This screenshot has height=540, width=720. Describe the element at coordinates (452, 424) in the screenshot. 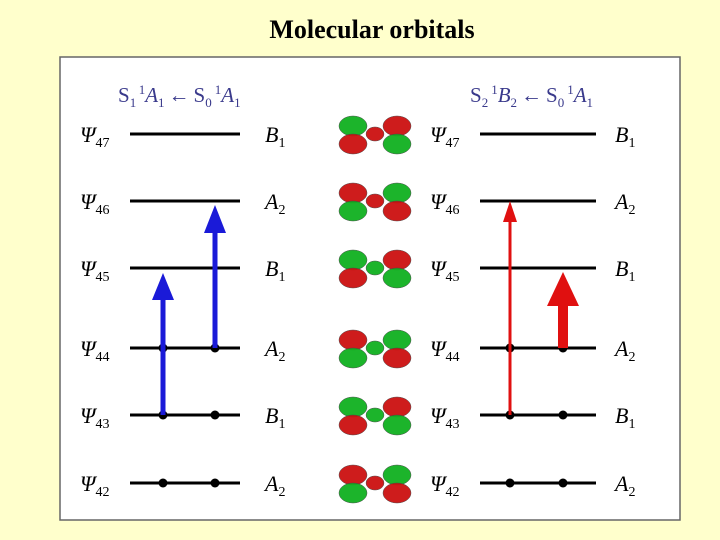

I see `orbital-number: 43` at that location.